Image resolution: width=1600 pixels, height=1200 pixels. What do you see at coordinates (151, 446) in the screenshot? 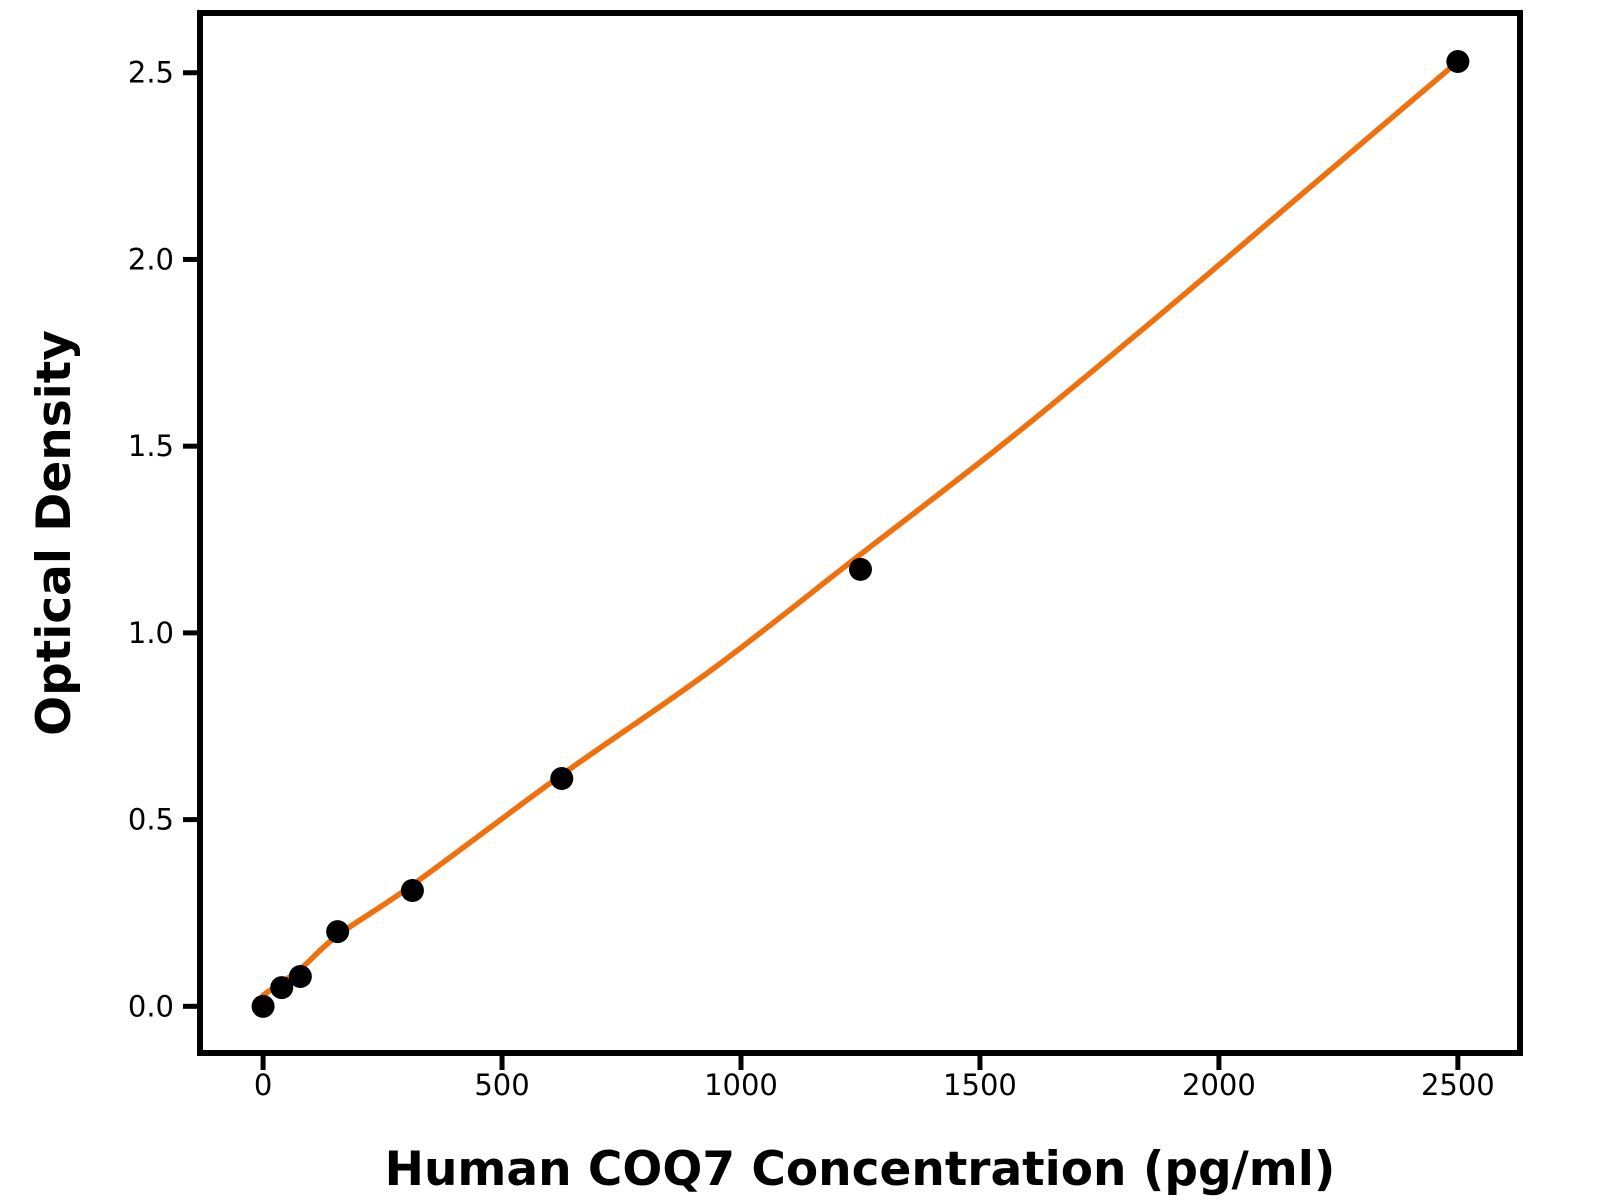
I see `y-tick-label: 1.5` at bounding box center [151, 446].